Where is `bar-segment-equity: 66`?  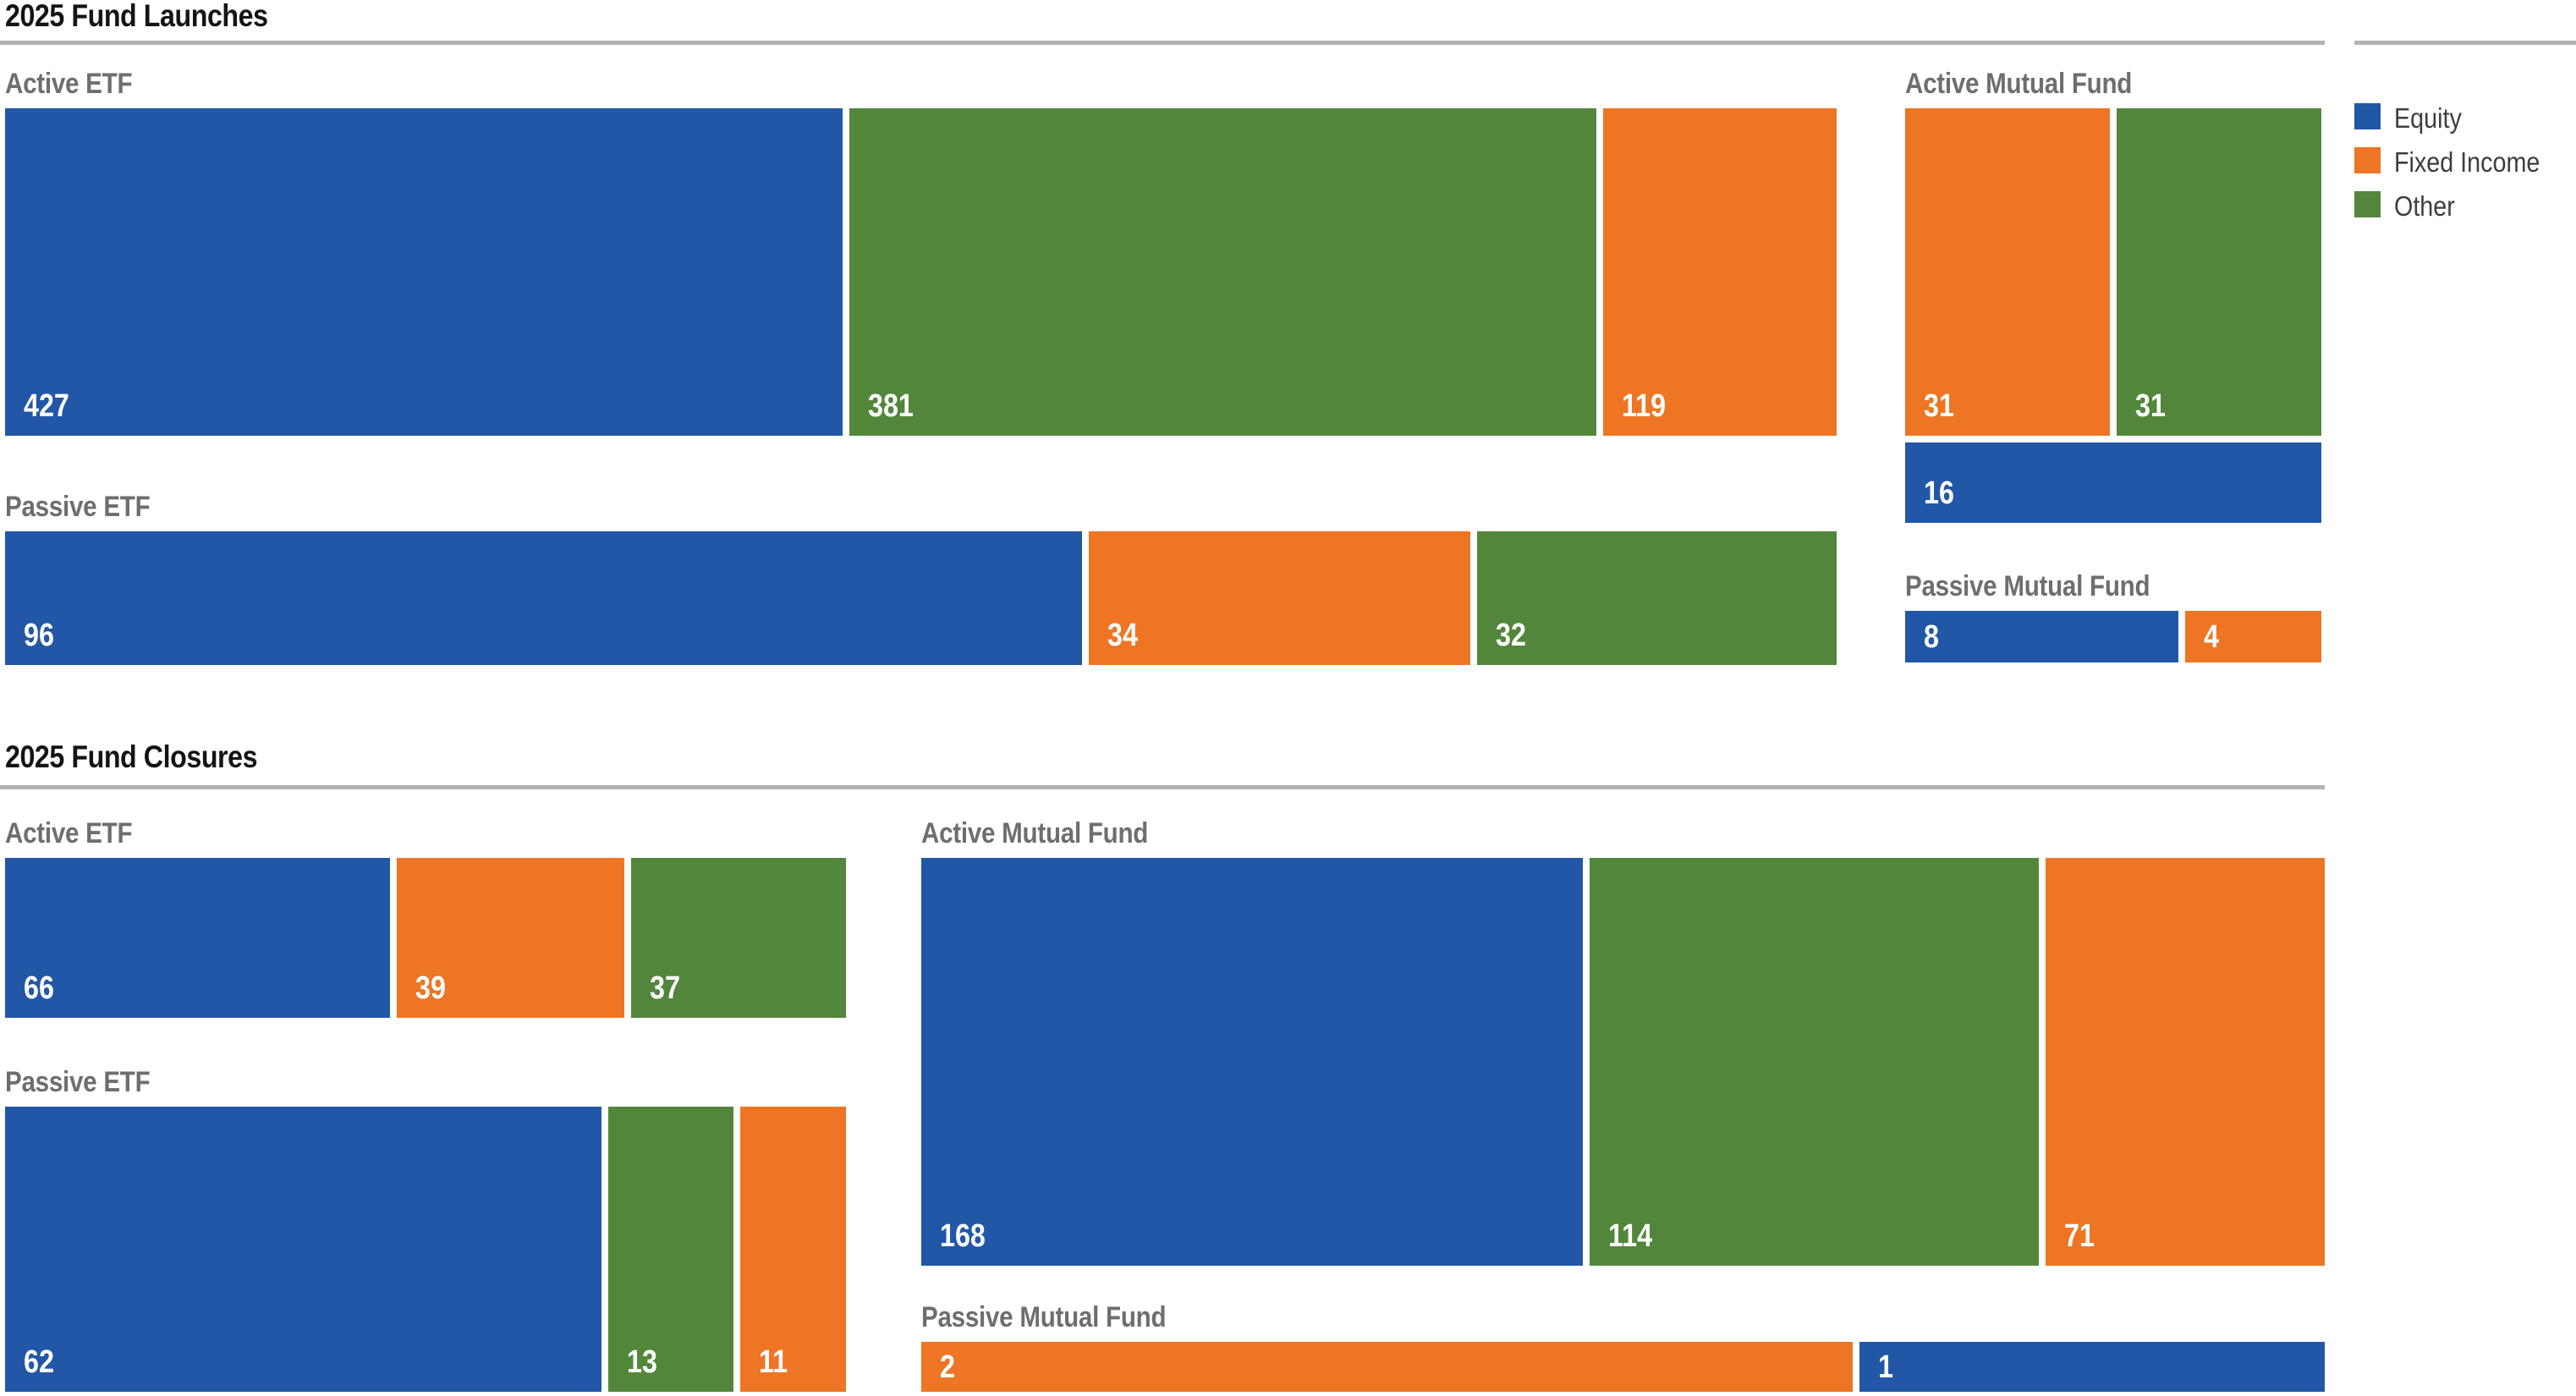
bar-segment-equity: 66 is located at coordinates (197, 938).